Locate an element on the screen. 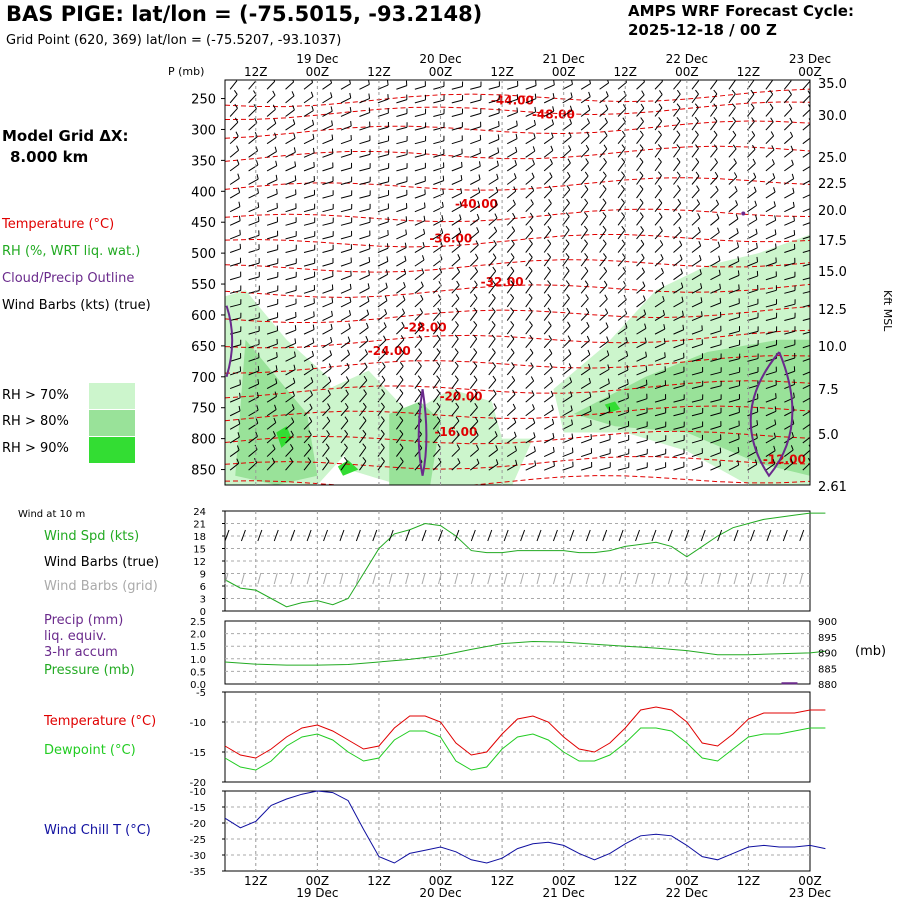 Image resolution: width=900 pixels, height=900 pixels. bottom-hour-label: 12Z is located at coordinates (749, 881).